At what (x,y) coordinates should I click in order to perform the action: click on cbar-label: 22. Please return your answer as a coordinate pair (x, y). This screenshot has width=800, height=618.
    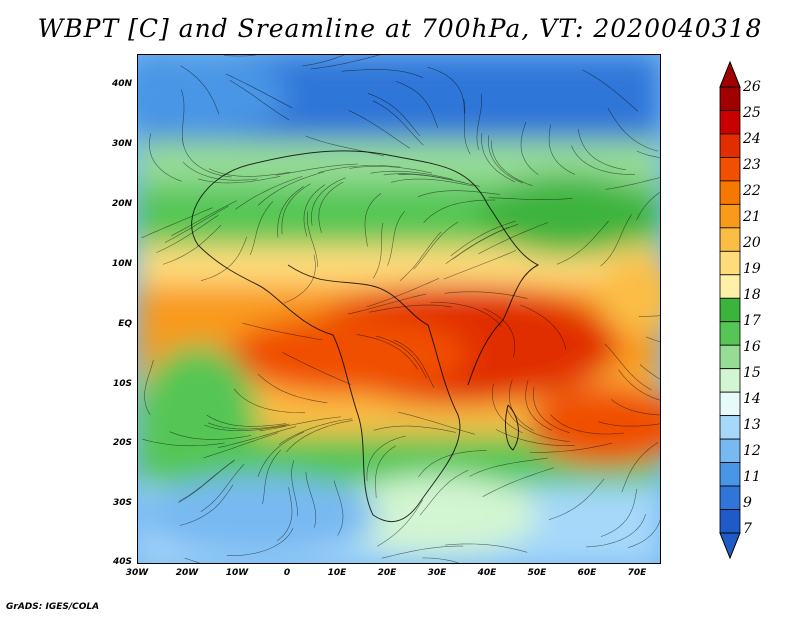
    Looking at the image, I should click on (752, 191).